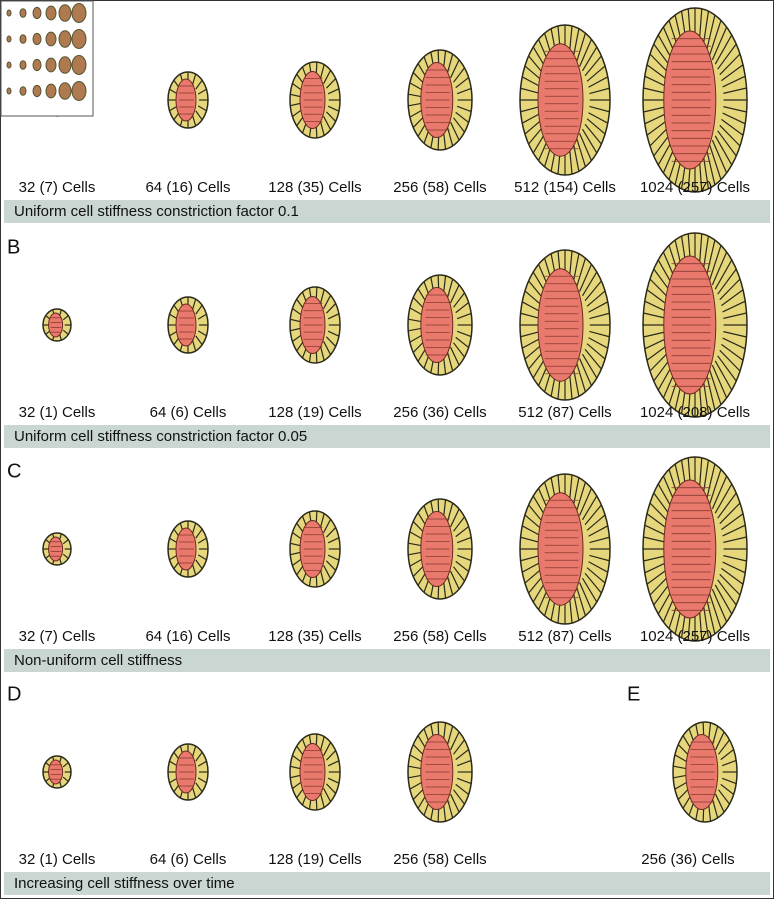 This screenshot has width=774, height=899. I want to click on panel-label: B, so click(13, 247).